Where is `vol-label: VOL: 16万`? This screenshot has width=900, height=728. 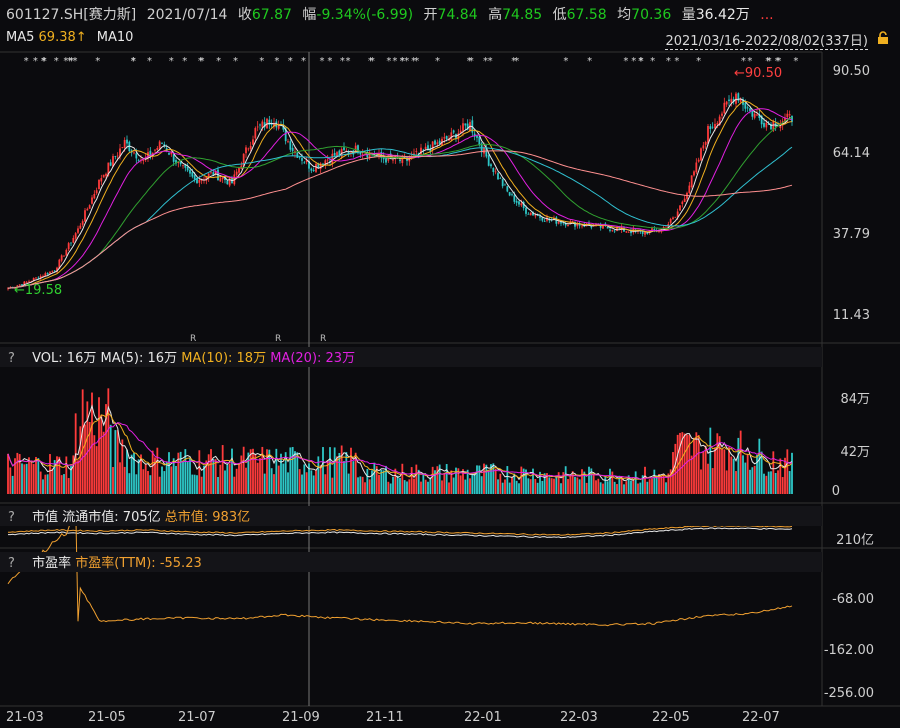
vol-label: VOL: 16万 is located at coordinates (64, 358).